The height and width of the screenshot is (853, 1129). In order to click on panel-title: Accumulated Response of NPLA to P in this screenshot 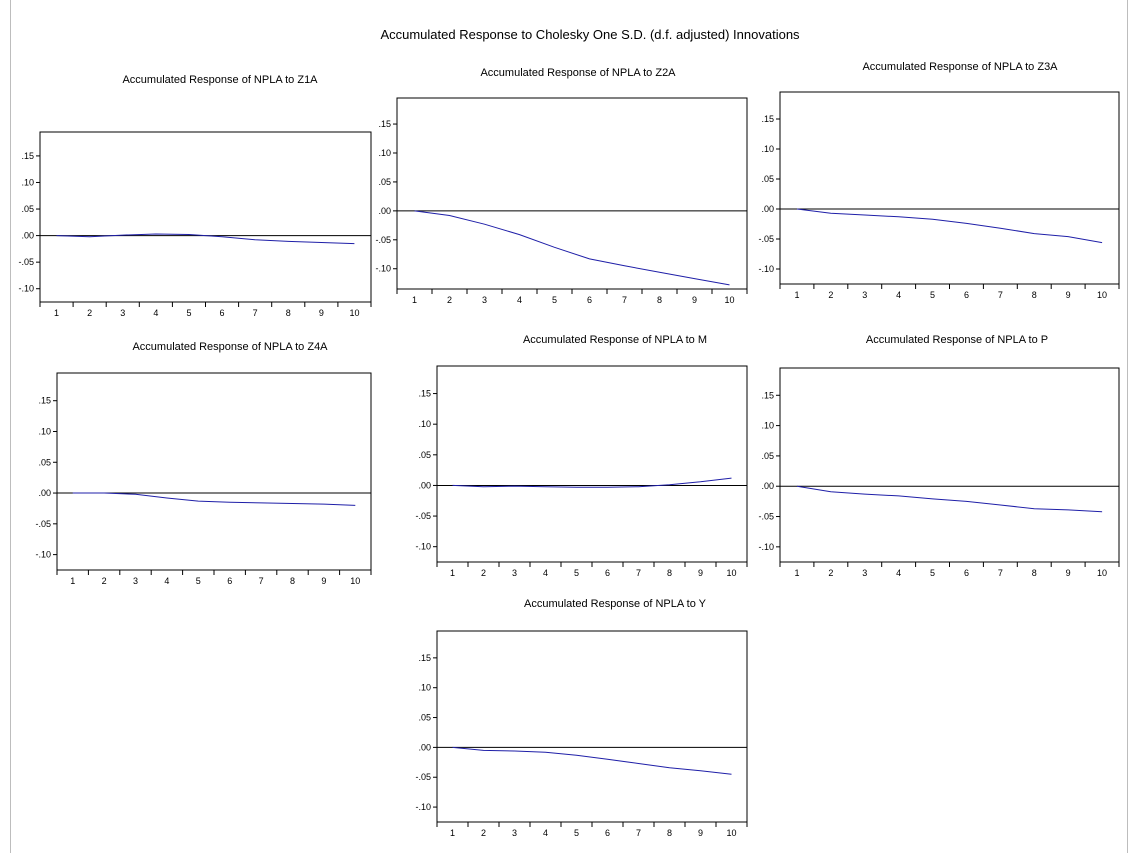, I will do `click(957, 340)`.